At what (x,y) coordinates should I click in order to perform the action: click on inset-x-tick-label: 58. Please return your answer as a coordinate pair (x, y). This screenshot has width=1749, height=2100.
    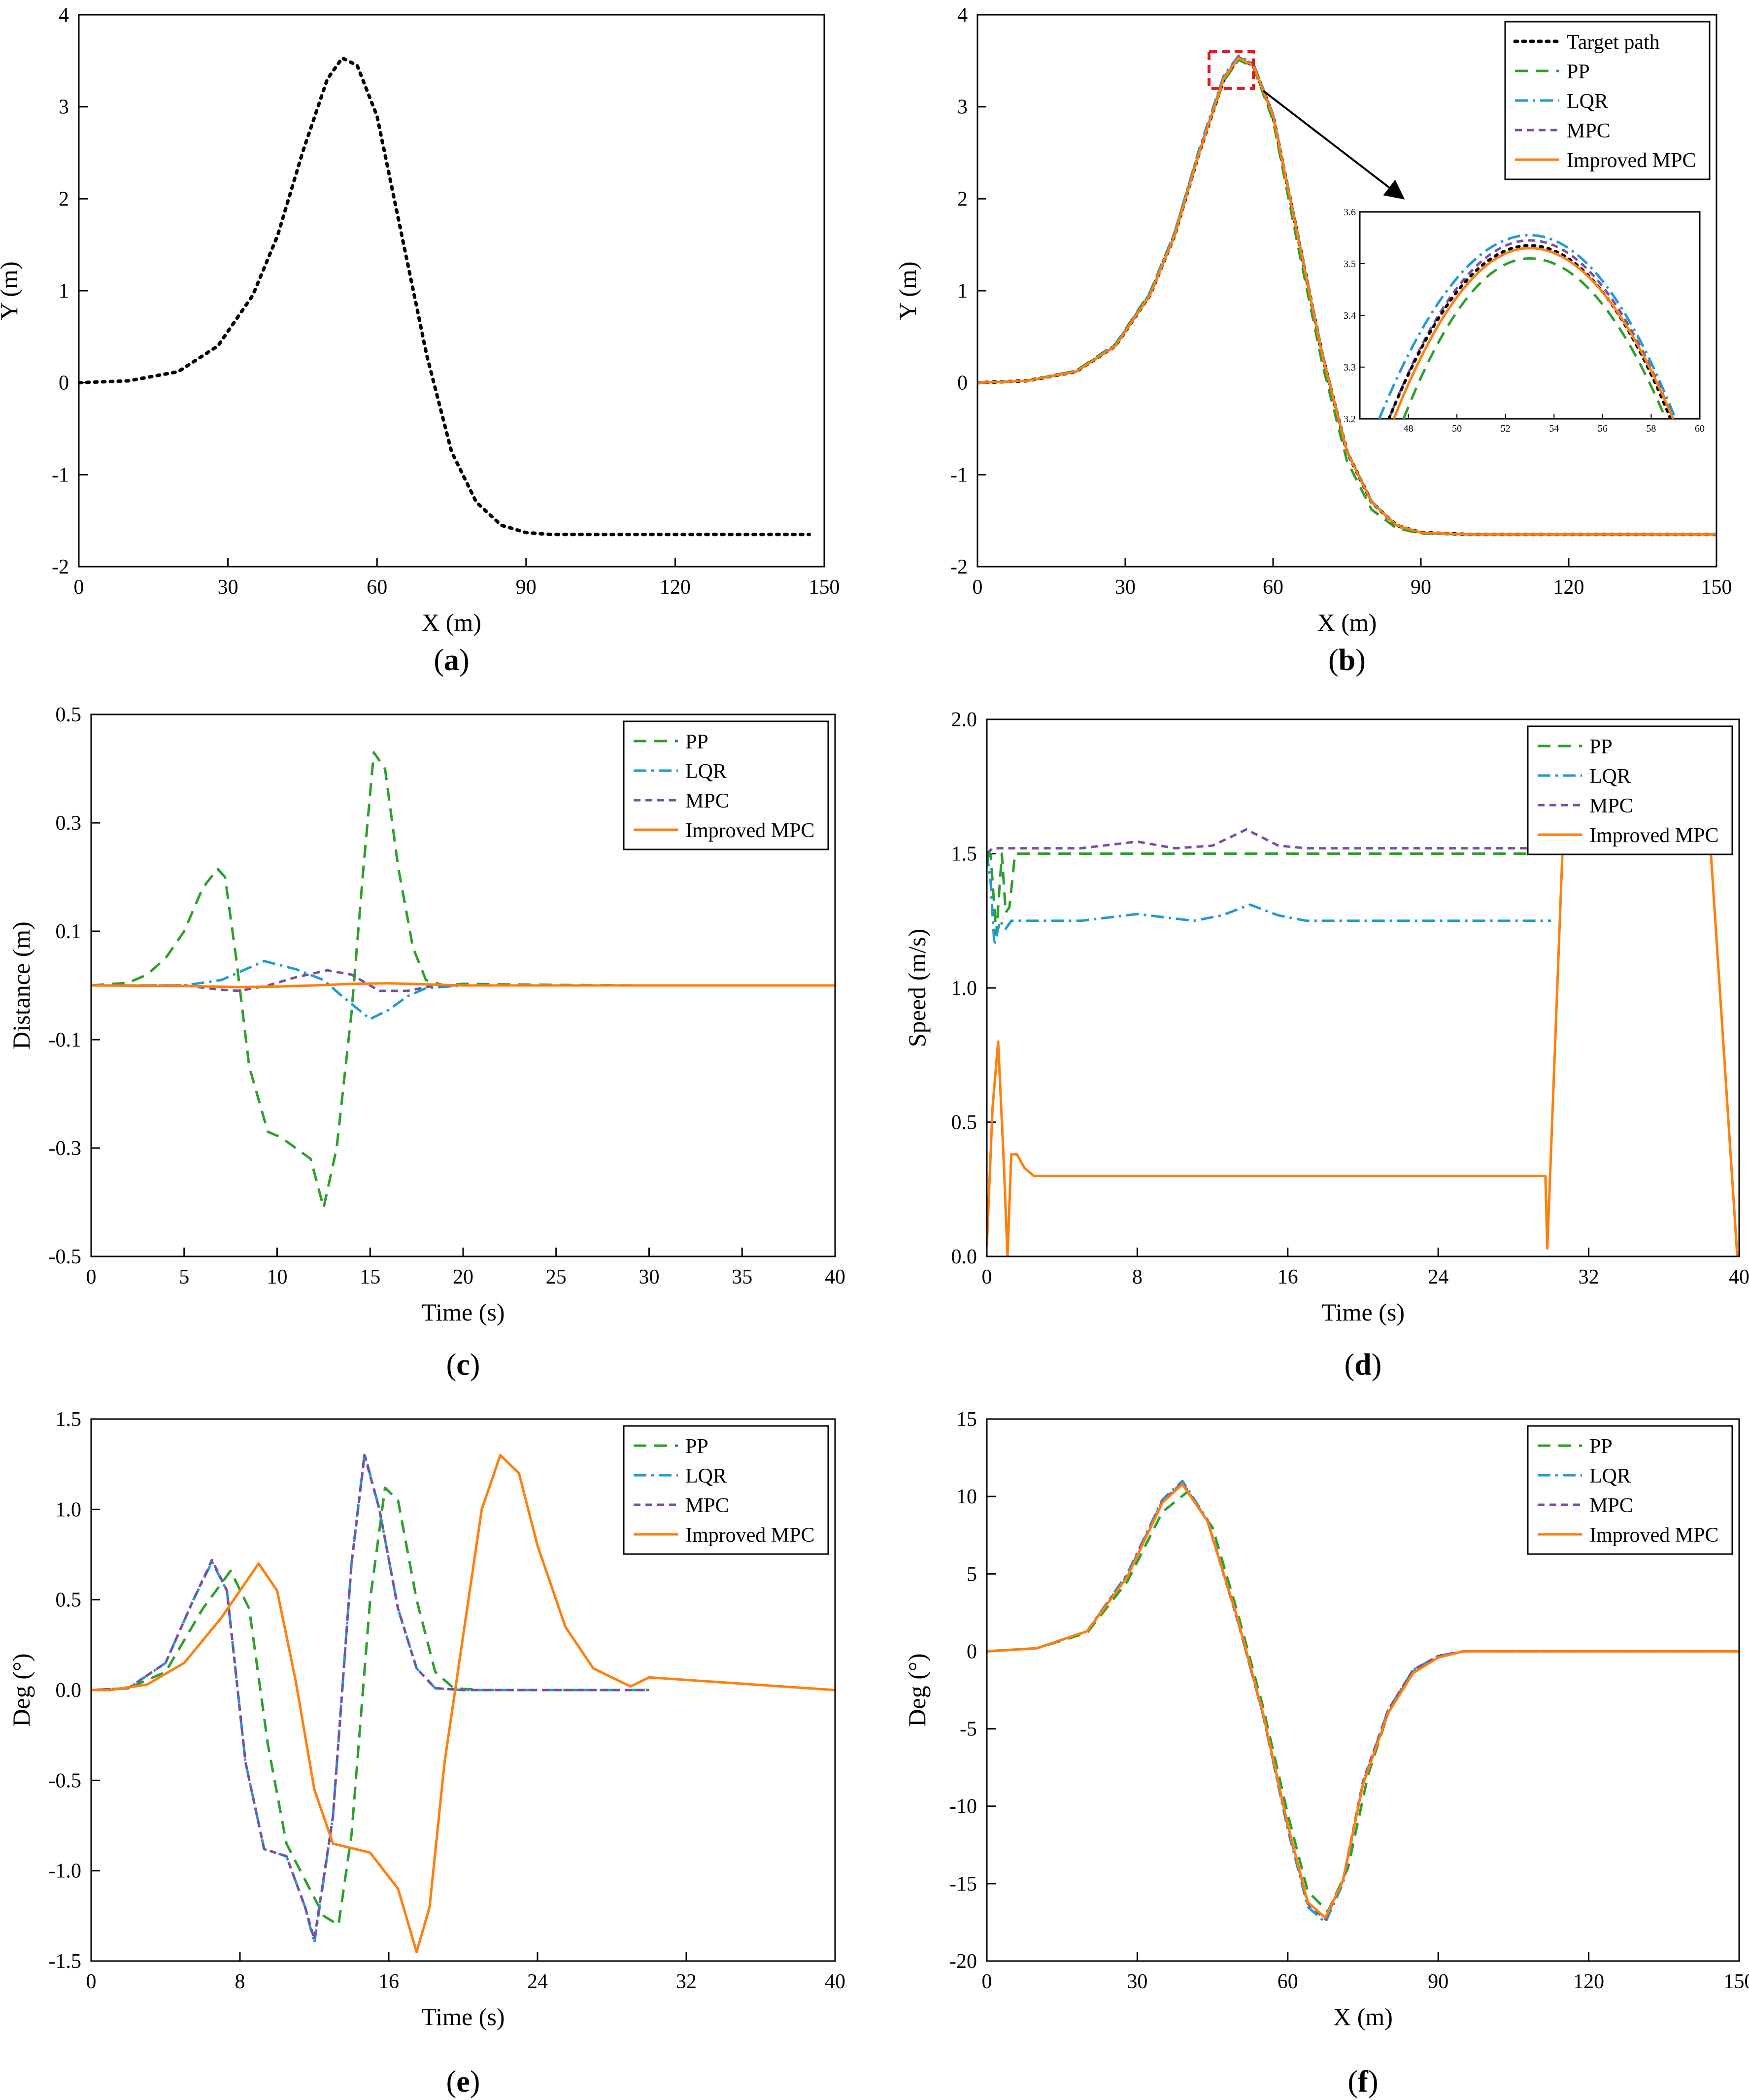
    Looking at the image, I should click on (1651, 428).